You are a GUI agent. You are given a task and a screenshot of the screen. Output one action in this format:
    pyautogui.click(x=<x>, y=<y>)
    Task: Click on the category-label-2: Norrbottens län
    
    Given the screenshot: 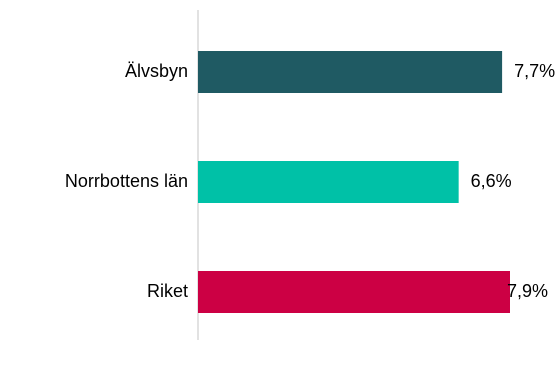 What is the action you would take?
    pyautogui.click(x=126, y=181)
    